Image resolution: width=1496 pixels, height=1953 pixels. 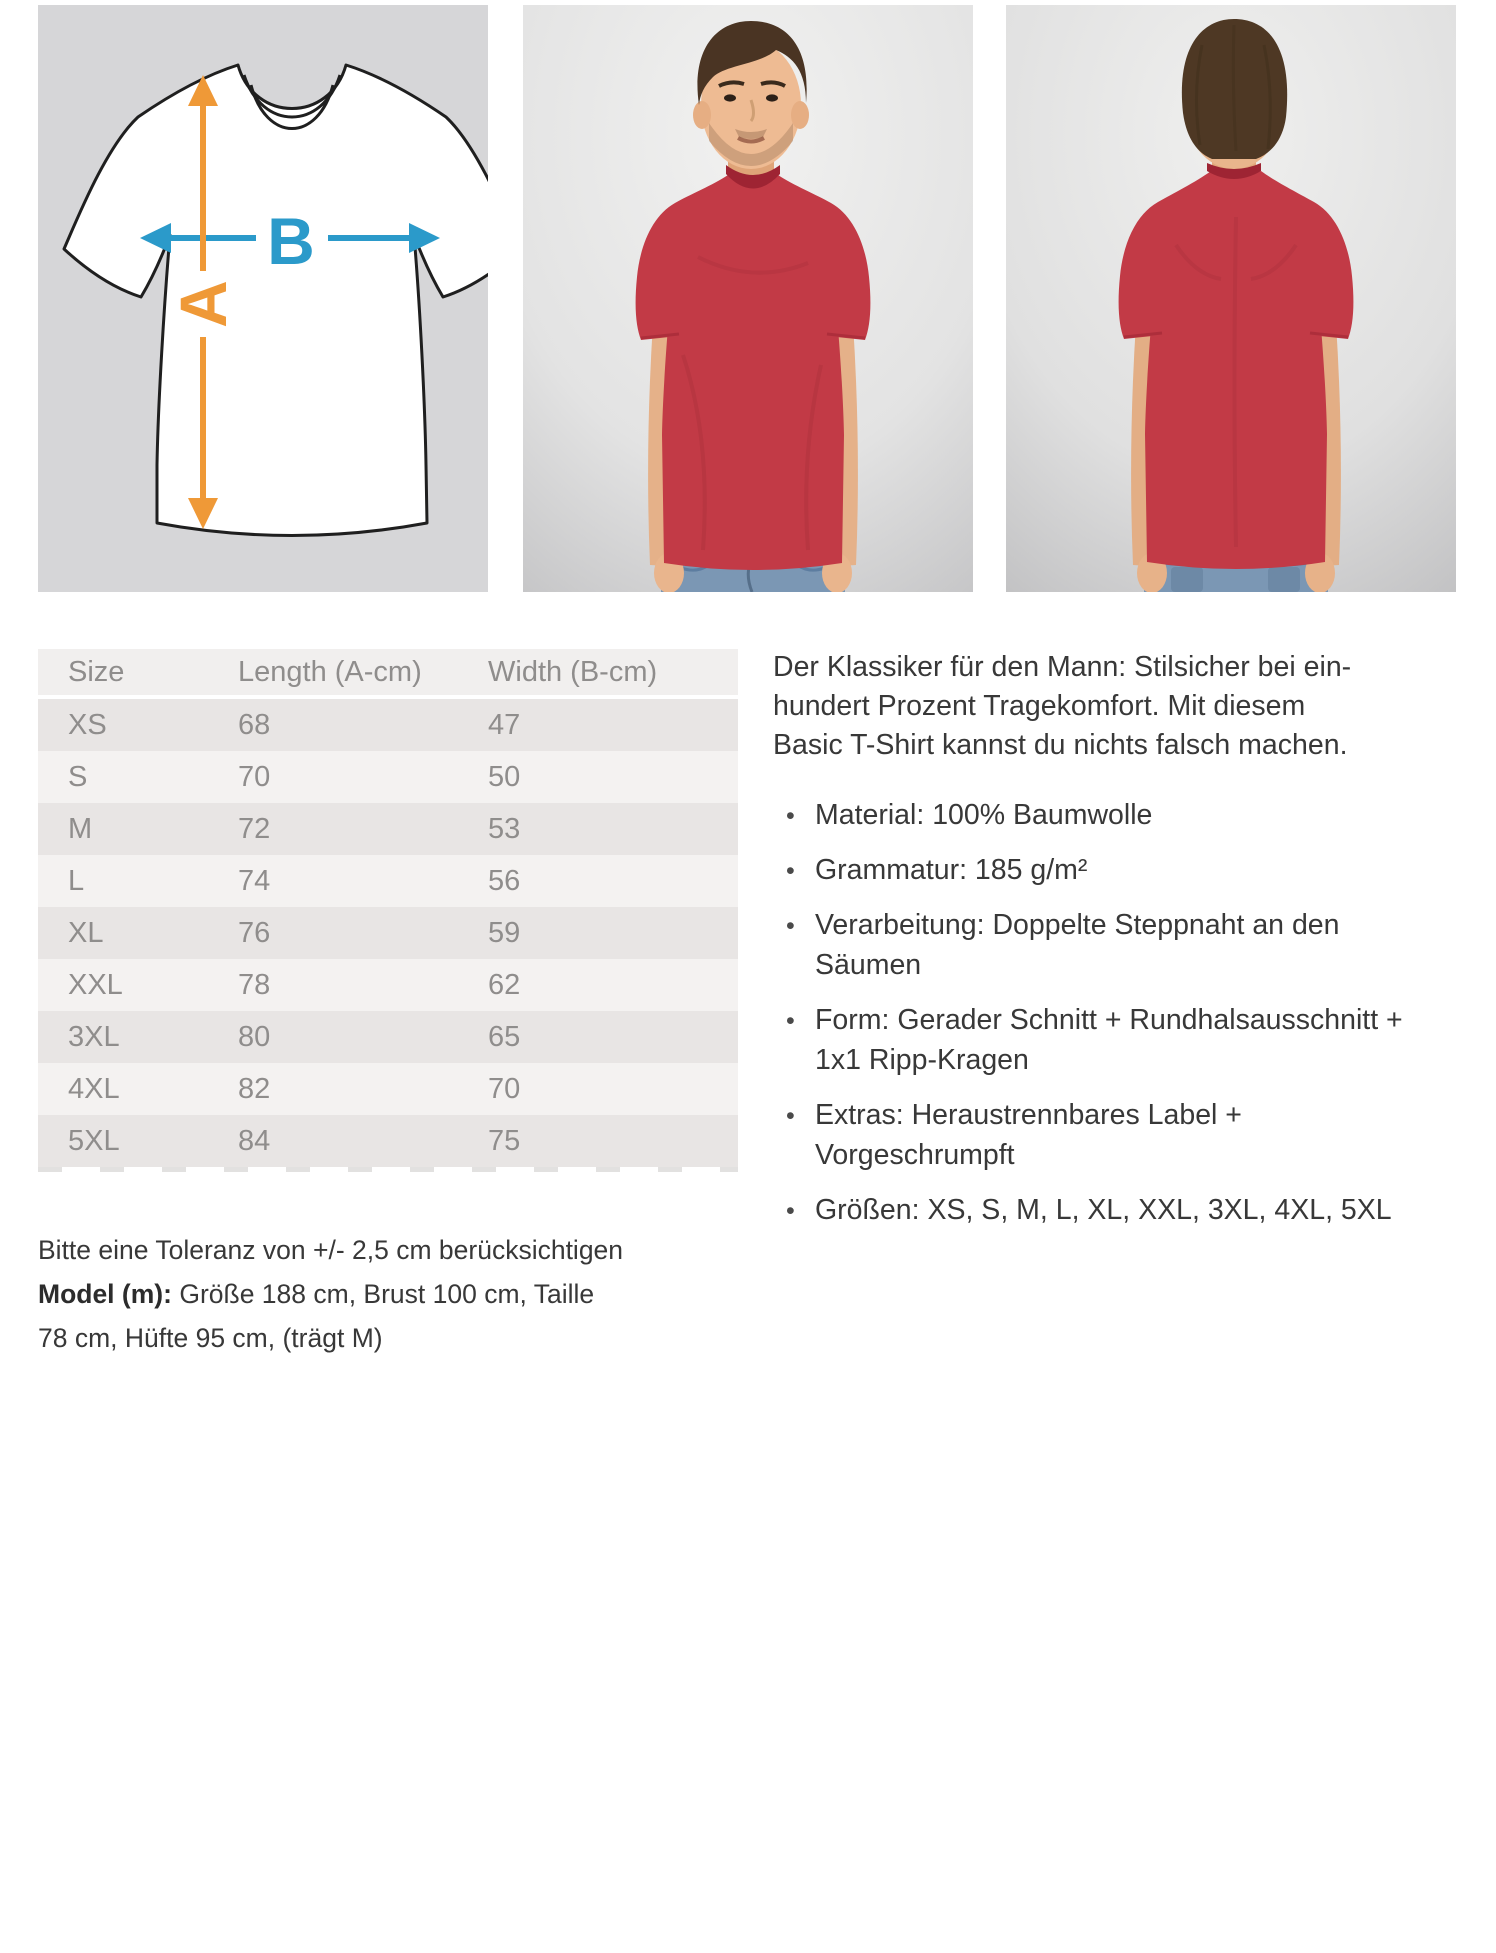 I want to click on tshirt-outline-drawing, so click(x=275, y=300).